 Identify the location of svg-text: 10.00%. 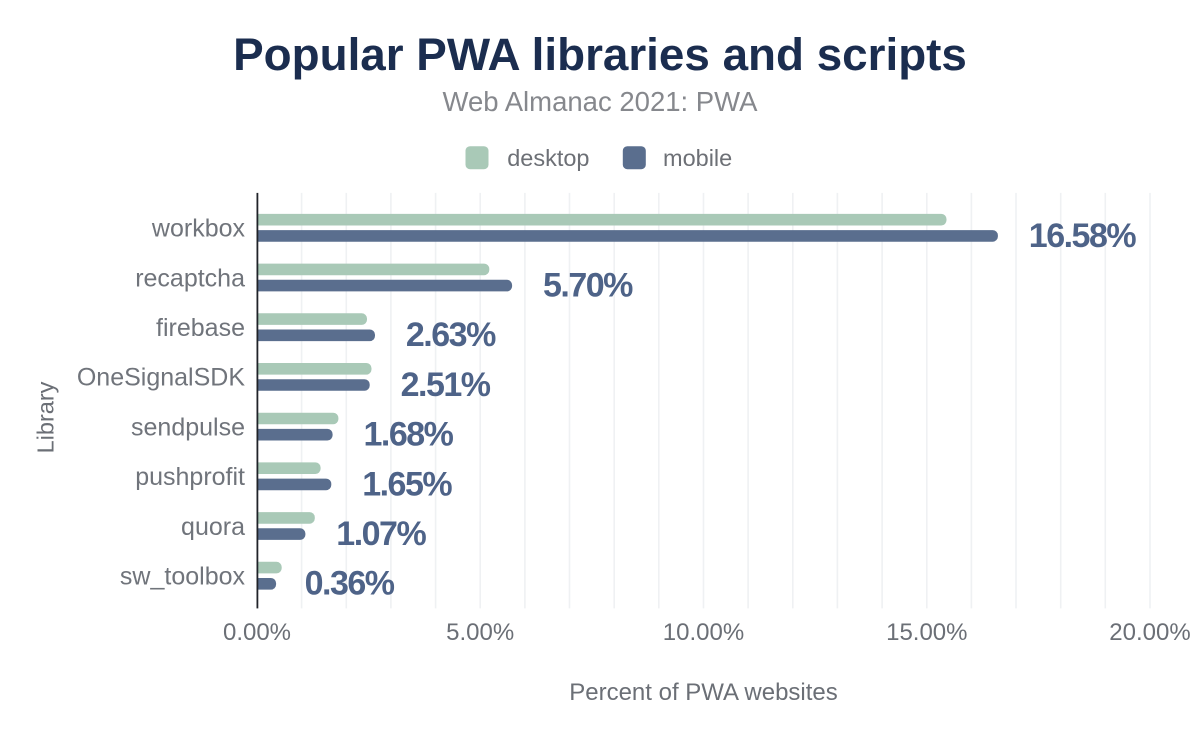
(703, 632).